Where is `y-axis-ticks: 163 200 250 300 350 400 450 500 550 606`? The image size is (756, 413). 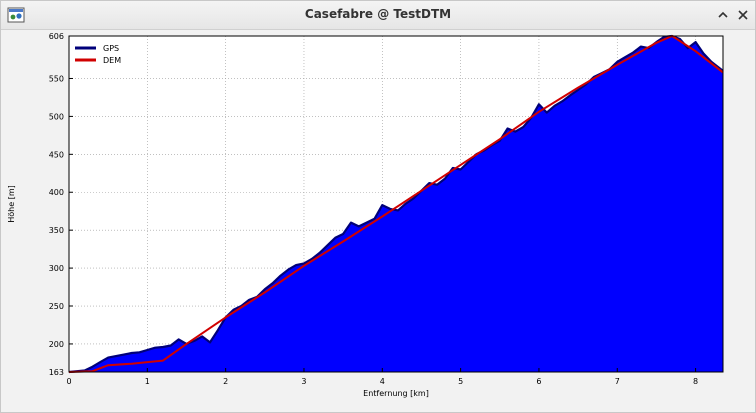 y-axis-ticks: 163 200 250 300 350 400 450 500 550 606 is located at coordinates (61, 204).